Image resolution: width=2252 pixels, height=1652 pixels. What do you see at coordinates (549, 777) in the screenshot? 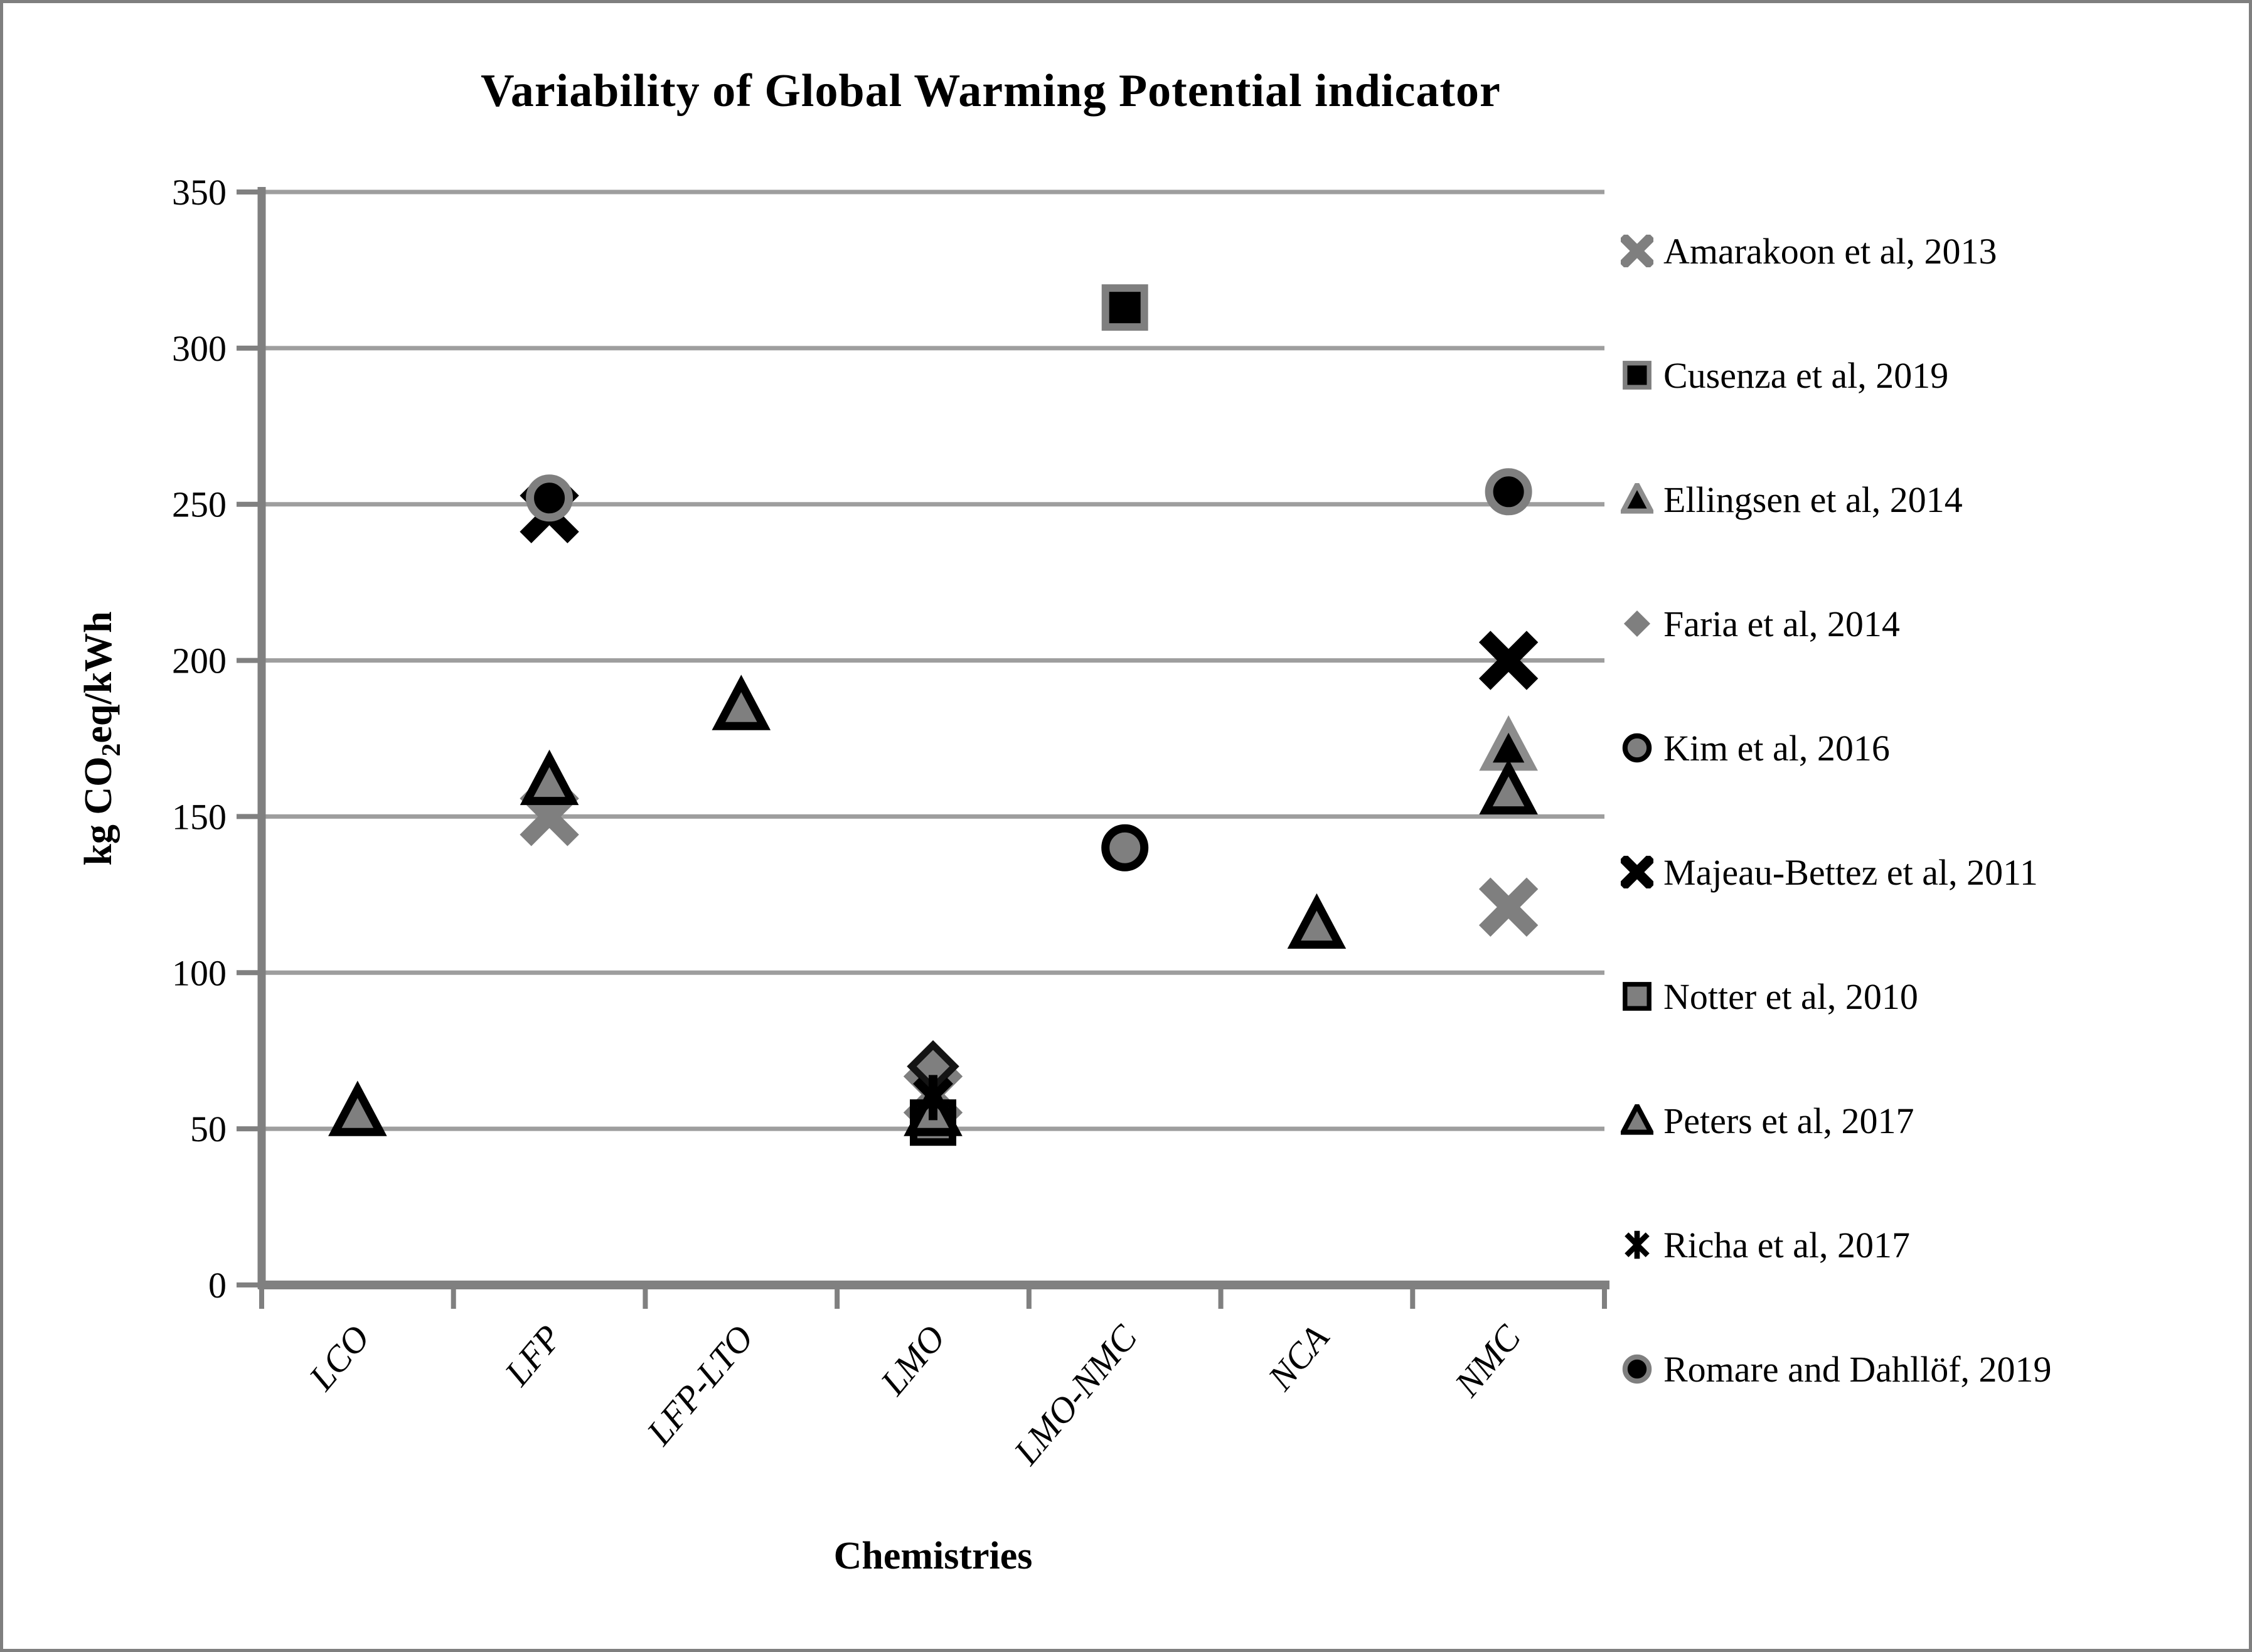
I see `marker-peters-LFP` at bounding box center [549, 777].